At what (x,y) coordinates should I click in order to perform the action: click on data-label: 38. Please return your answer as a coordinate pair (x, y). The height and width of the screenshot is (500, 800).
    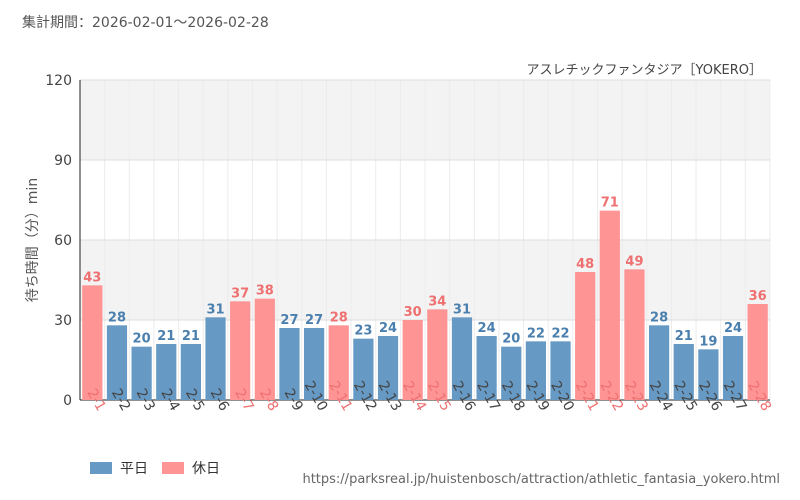
    Looking at the image, I should click on (265, 291).